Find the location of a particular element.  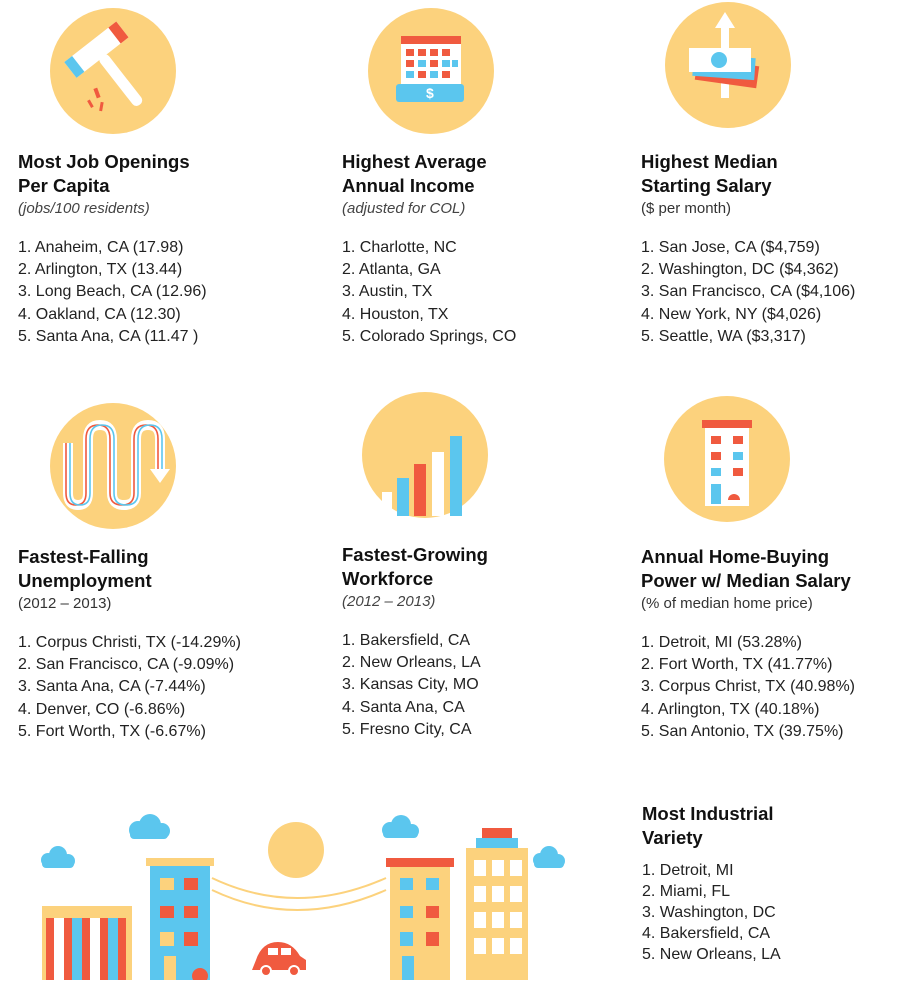

sun-icon is located at coordinates (296, 850).